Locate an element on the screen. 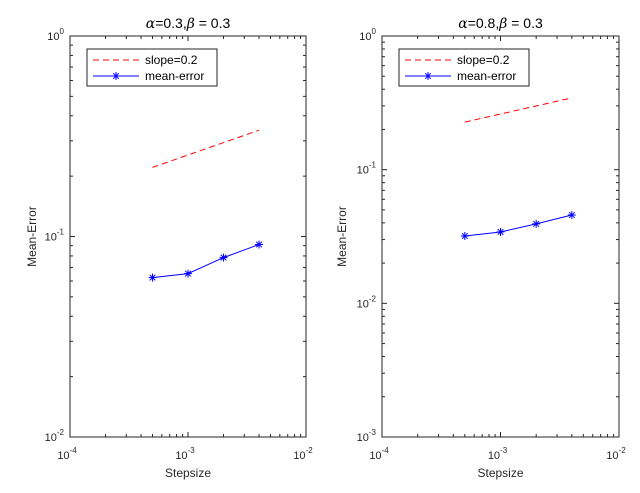 The height and width of the screenshot is (493, 640). y-tick-label: 10⁻³ is located at coordinates (367, 436).